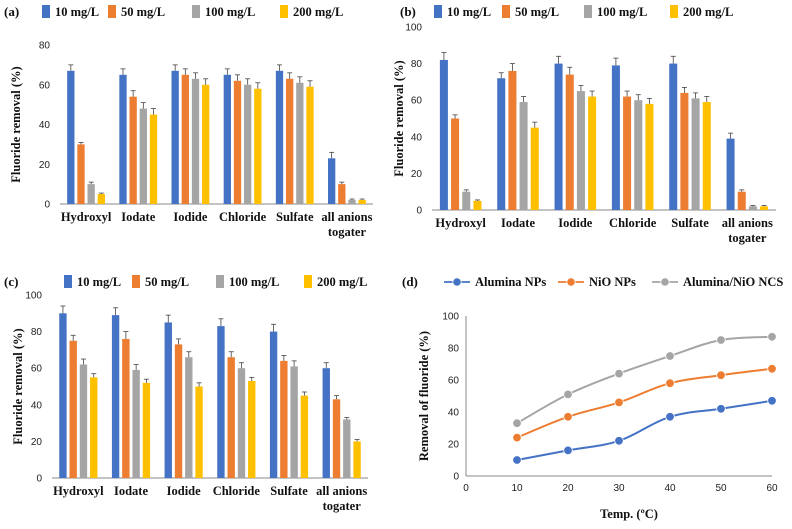 The image size is (792, 529). What do you see at coordinates (295, 217) in the screenshot?
I see `x-category-label: Sulfate` at bounding box center [295, 217].